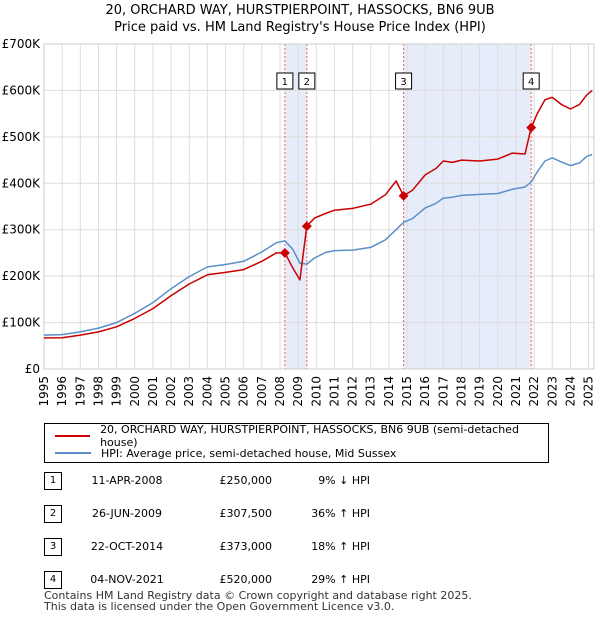 This screenshot has width=600, height=620. What do you see at coordinates (552, 391) in the screenshot?
I see `x-tick-label: 2023` at bounding box center [552, 391].